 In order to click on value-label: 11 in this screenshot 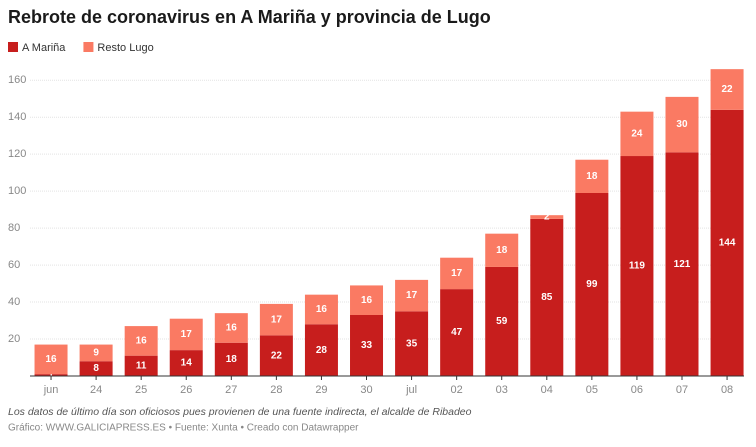, I will do `click(141, 365)`.